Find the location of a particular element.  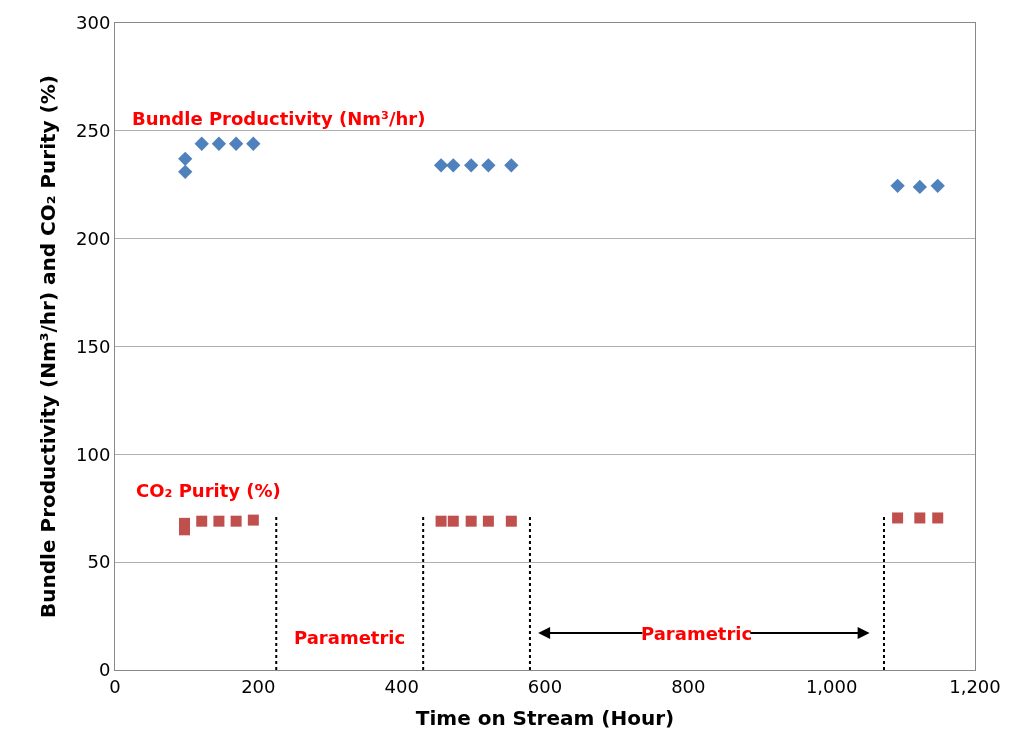

x-tick-label: 800 is located at coordinates (688, 686).